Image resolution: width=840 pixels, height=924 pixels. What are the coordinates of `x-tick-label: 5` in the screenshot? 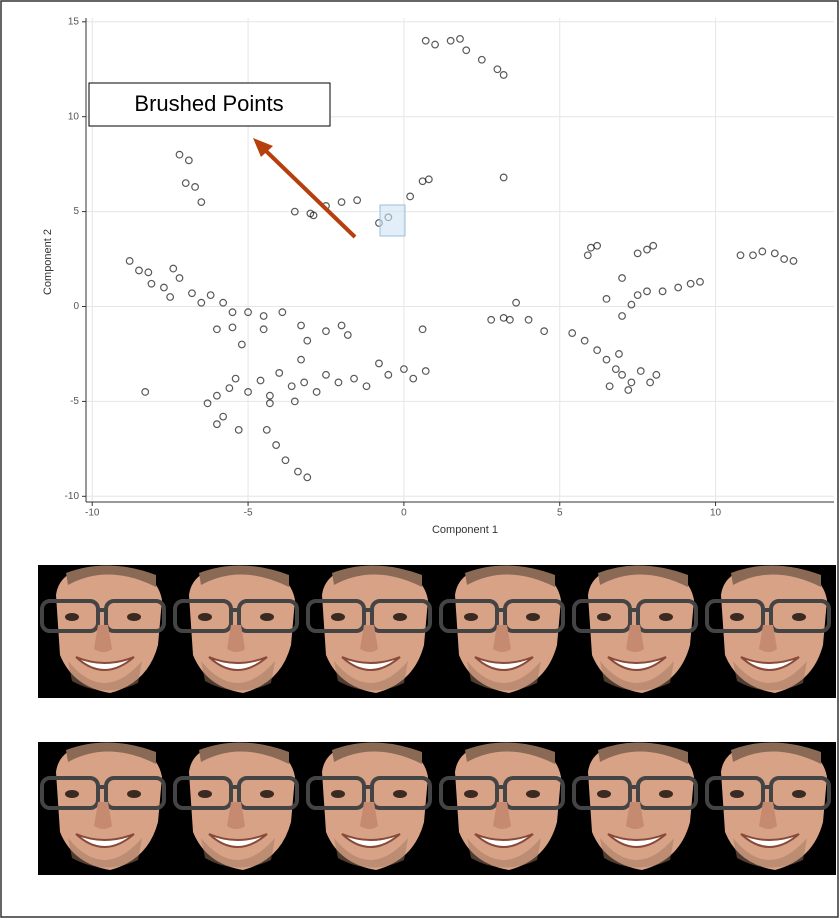 It's located at (560, 513).